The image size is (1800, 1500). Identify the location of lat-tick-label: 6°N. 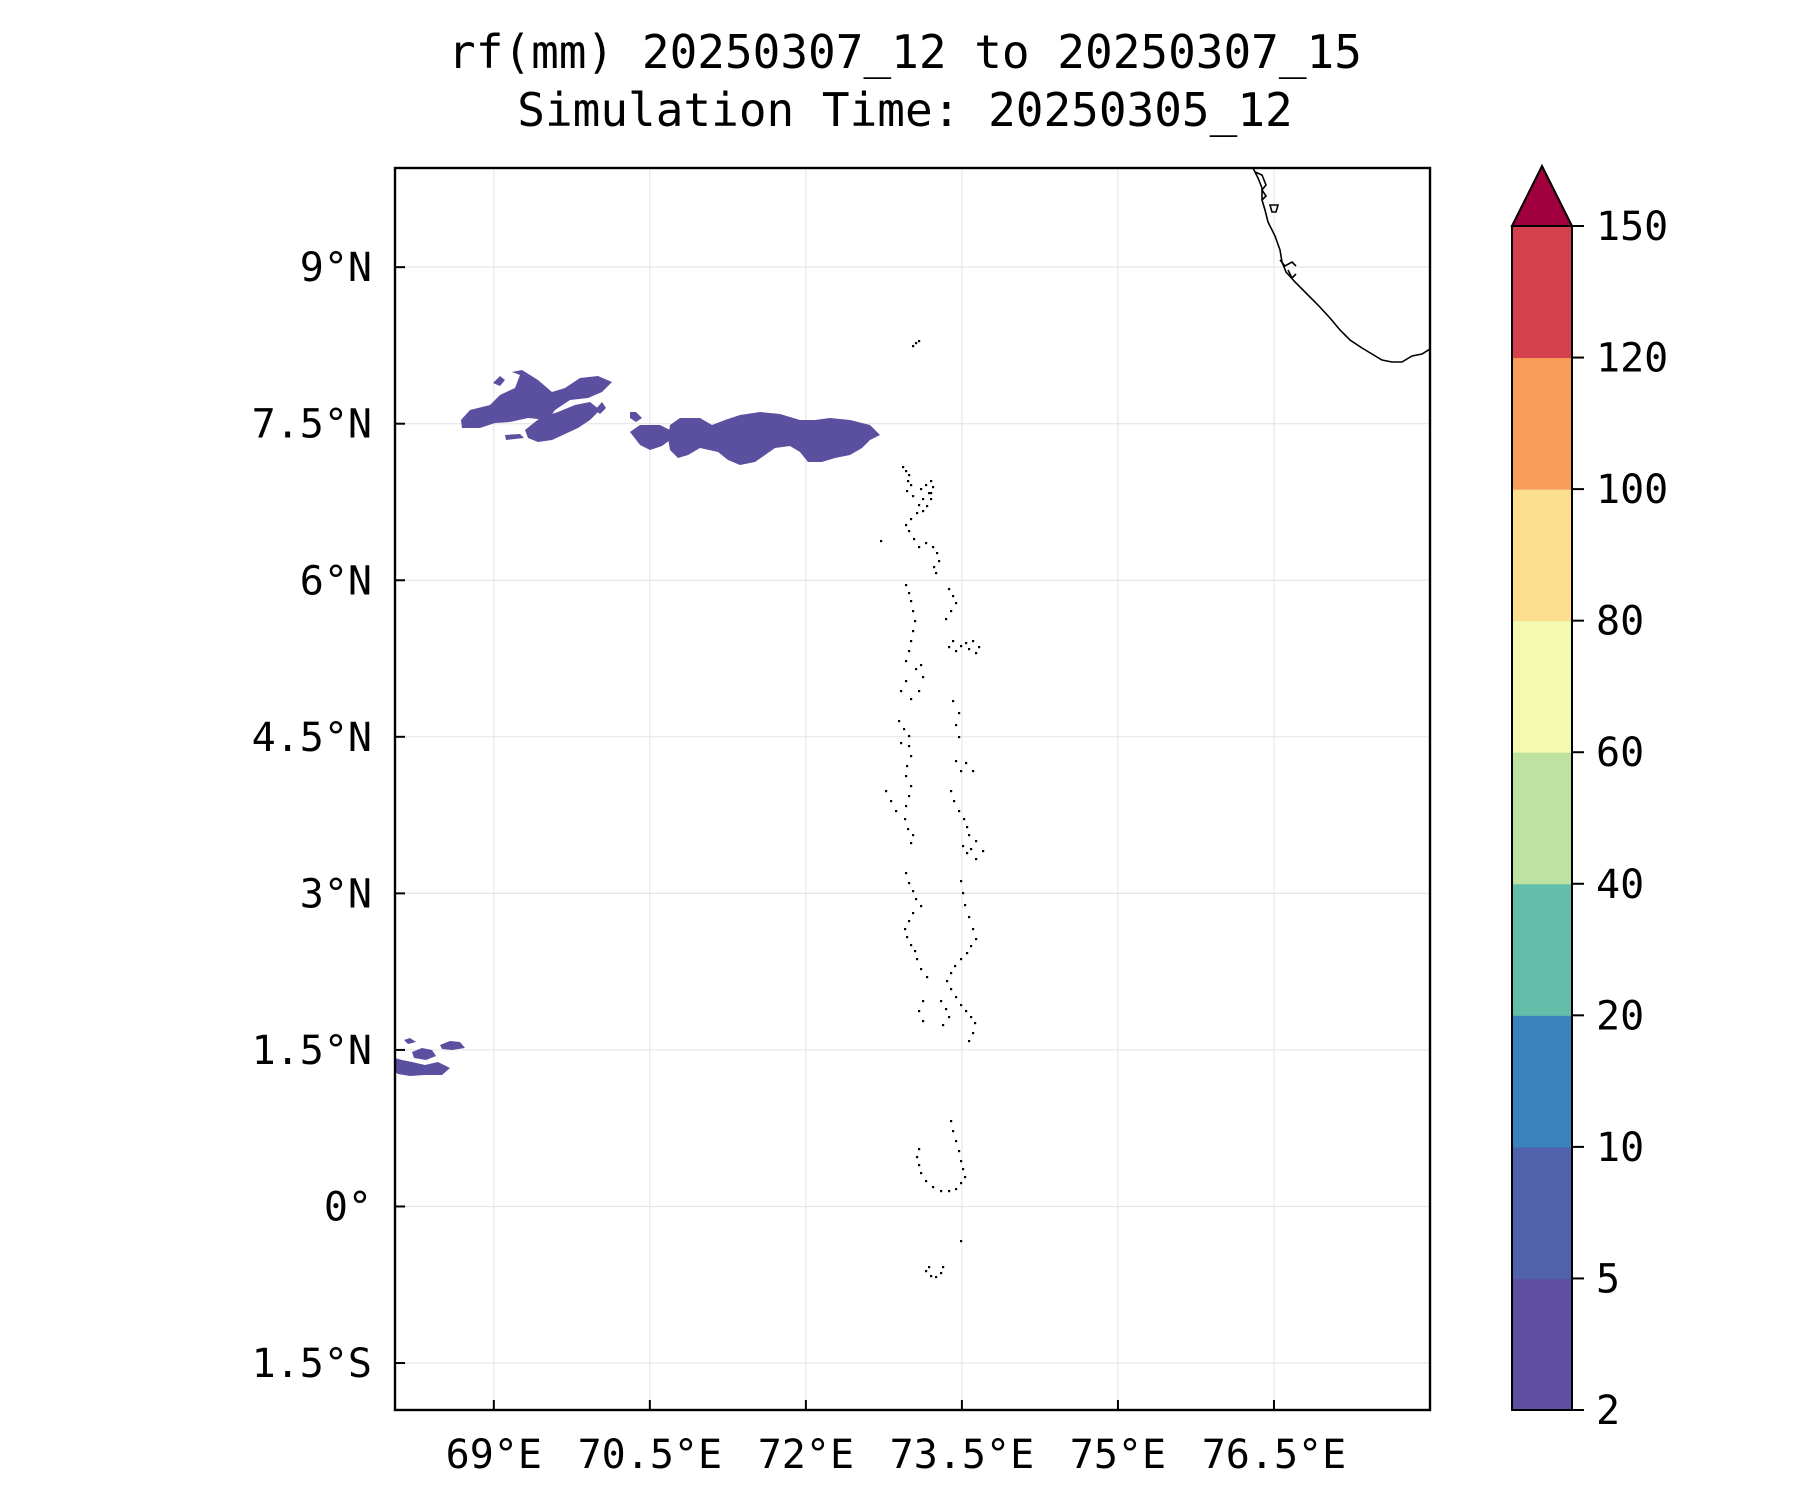
(336, 581).